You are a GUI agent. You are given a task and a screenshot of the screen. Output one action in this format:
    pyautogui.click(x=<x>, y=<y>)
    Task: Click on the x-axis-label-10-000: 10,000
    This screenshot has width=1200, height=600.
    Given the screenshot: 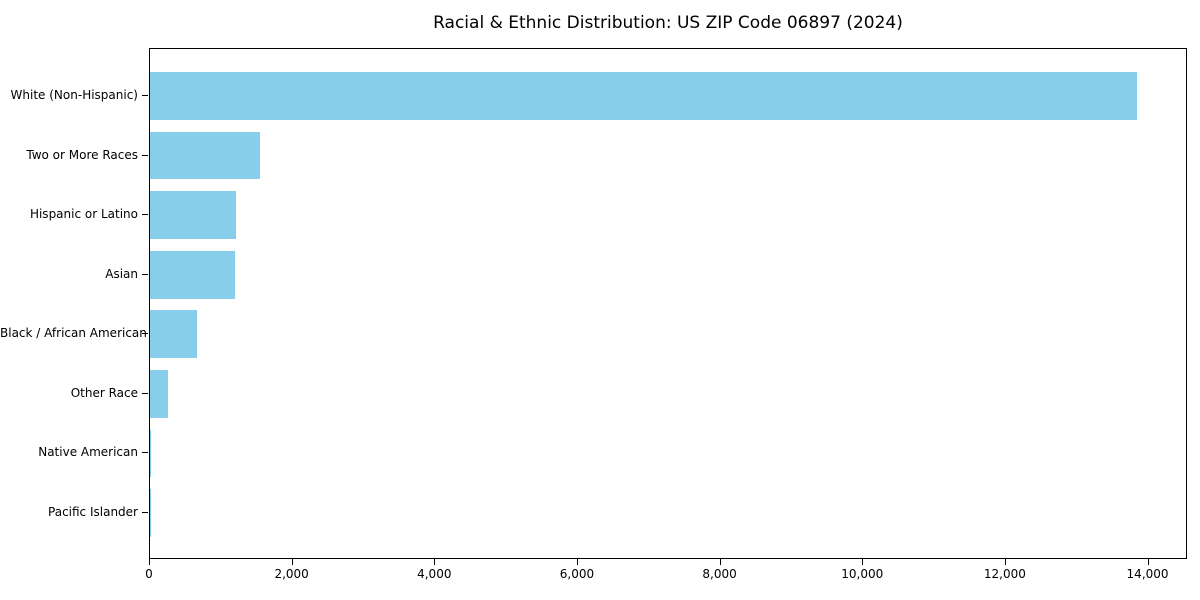 What is the action you would take?
    pyautogui.click(x=862, y=574)
    